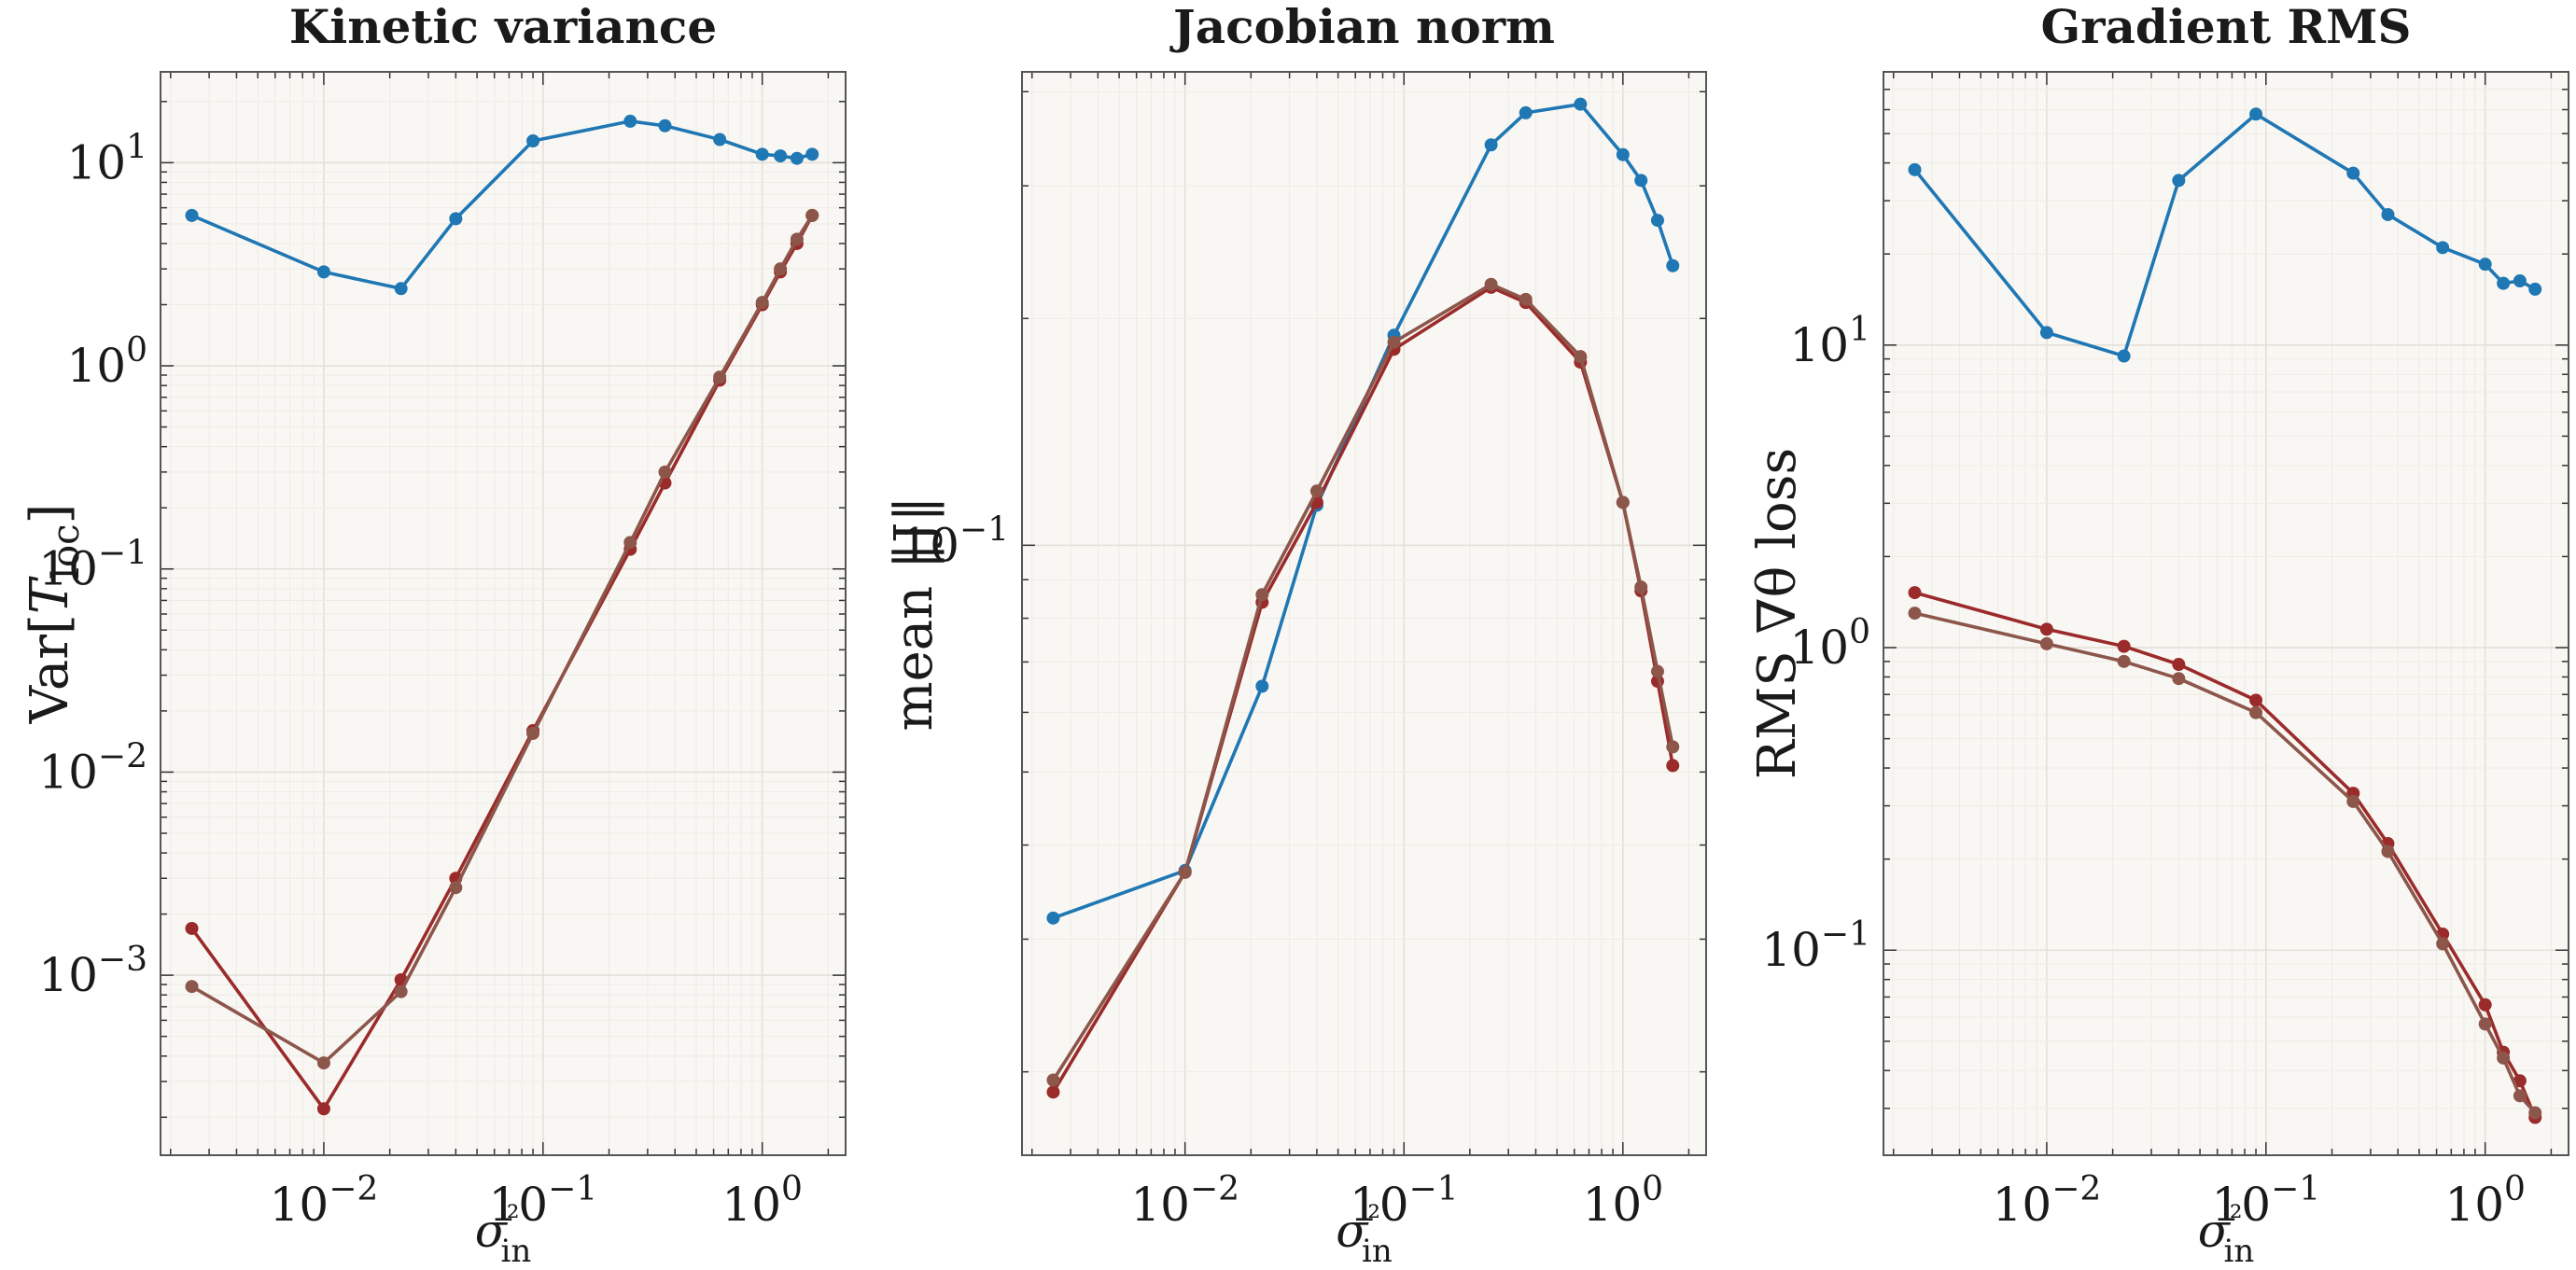 The width and height of the screenshot is (2576, 1270). What do you see at coordinates (54, 614) in the screenshot?
I see `chart-1-y-axis-label: Var[Tloc]` at bounding box center [54, 614].